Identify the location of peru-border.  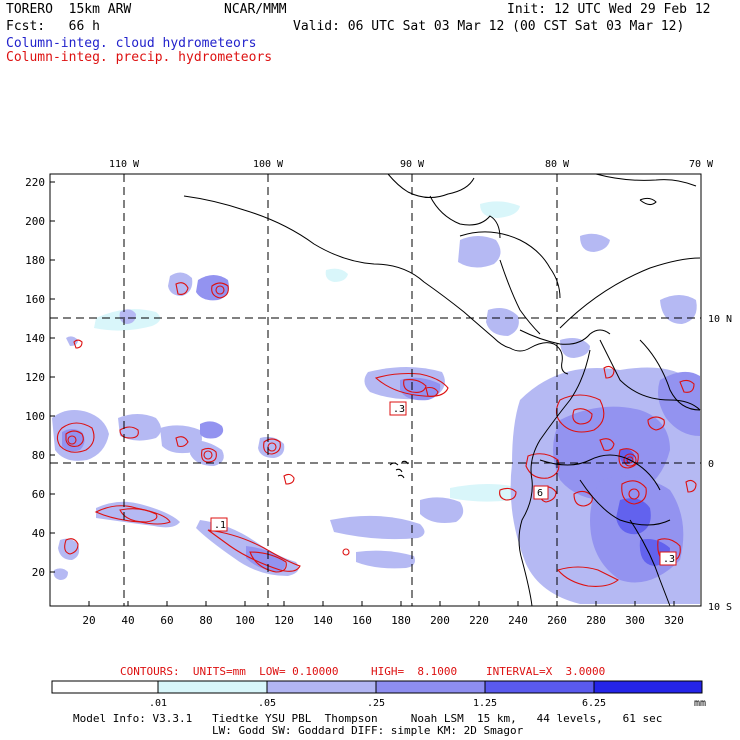
(625, 502).